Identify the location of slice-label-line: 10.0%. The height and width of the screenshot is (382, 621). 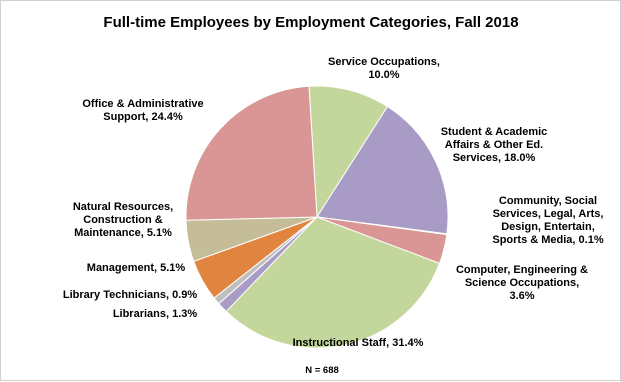
(383, 75).